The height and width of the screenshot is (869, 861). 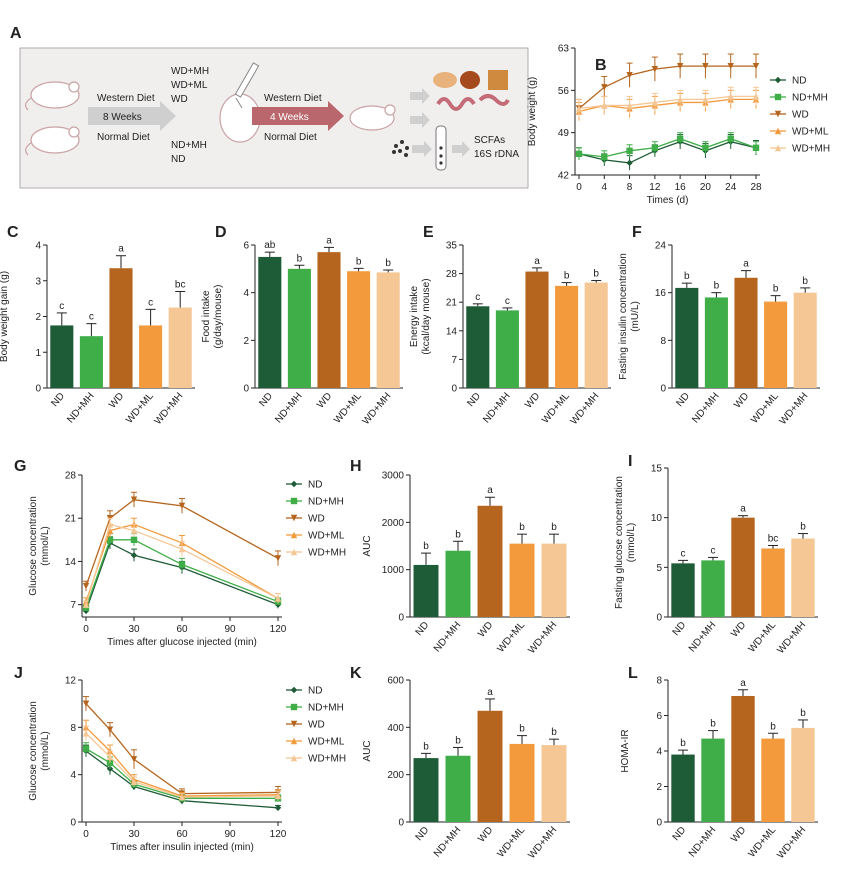 What do you see at coordinates (659, 618) in the screenshot?
I see `y-tick-label-i: 0` at bounding box center [659, 618].